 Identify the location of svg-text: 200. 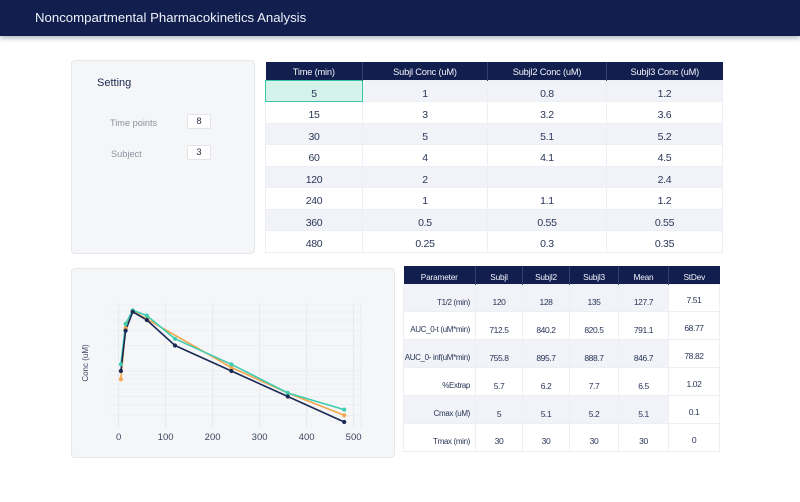
(213, 437).